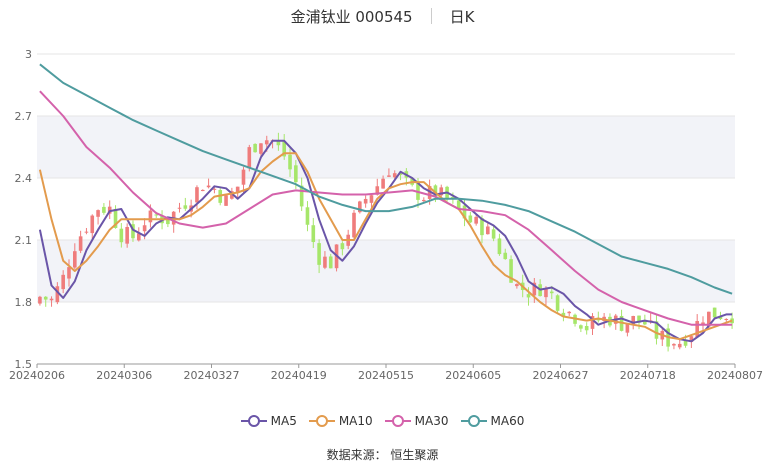 This screenshot has width=765, height=465. Describe the element at coordinates (212, 375) in the screenshot. I see `x-tick-label: 20240327` at that location.